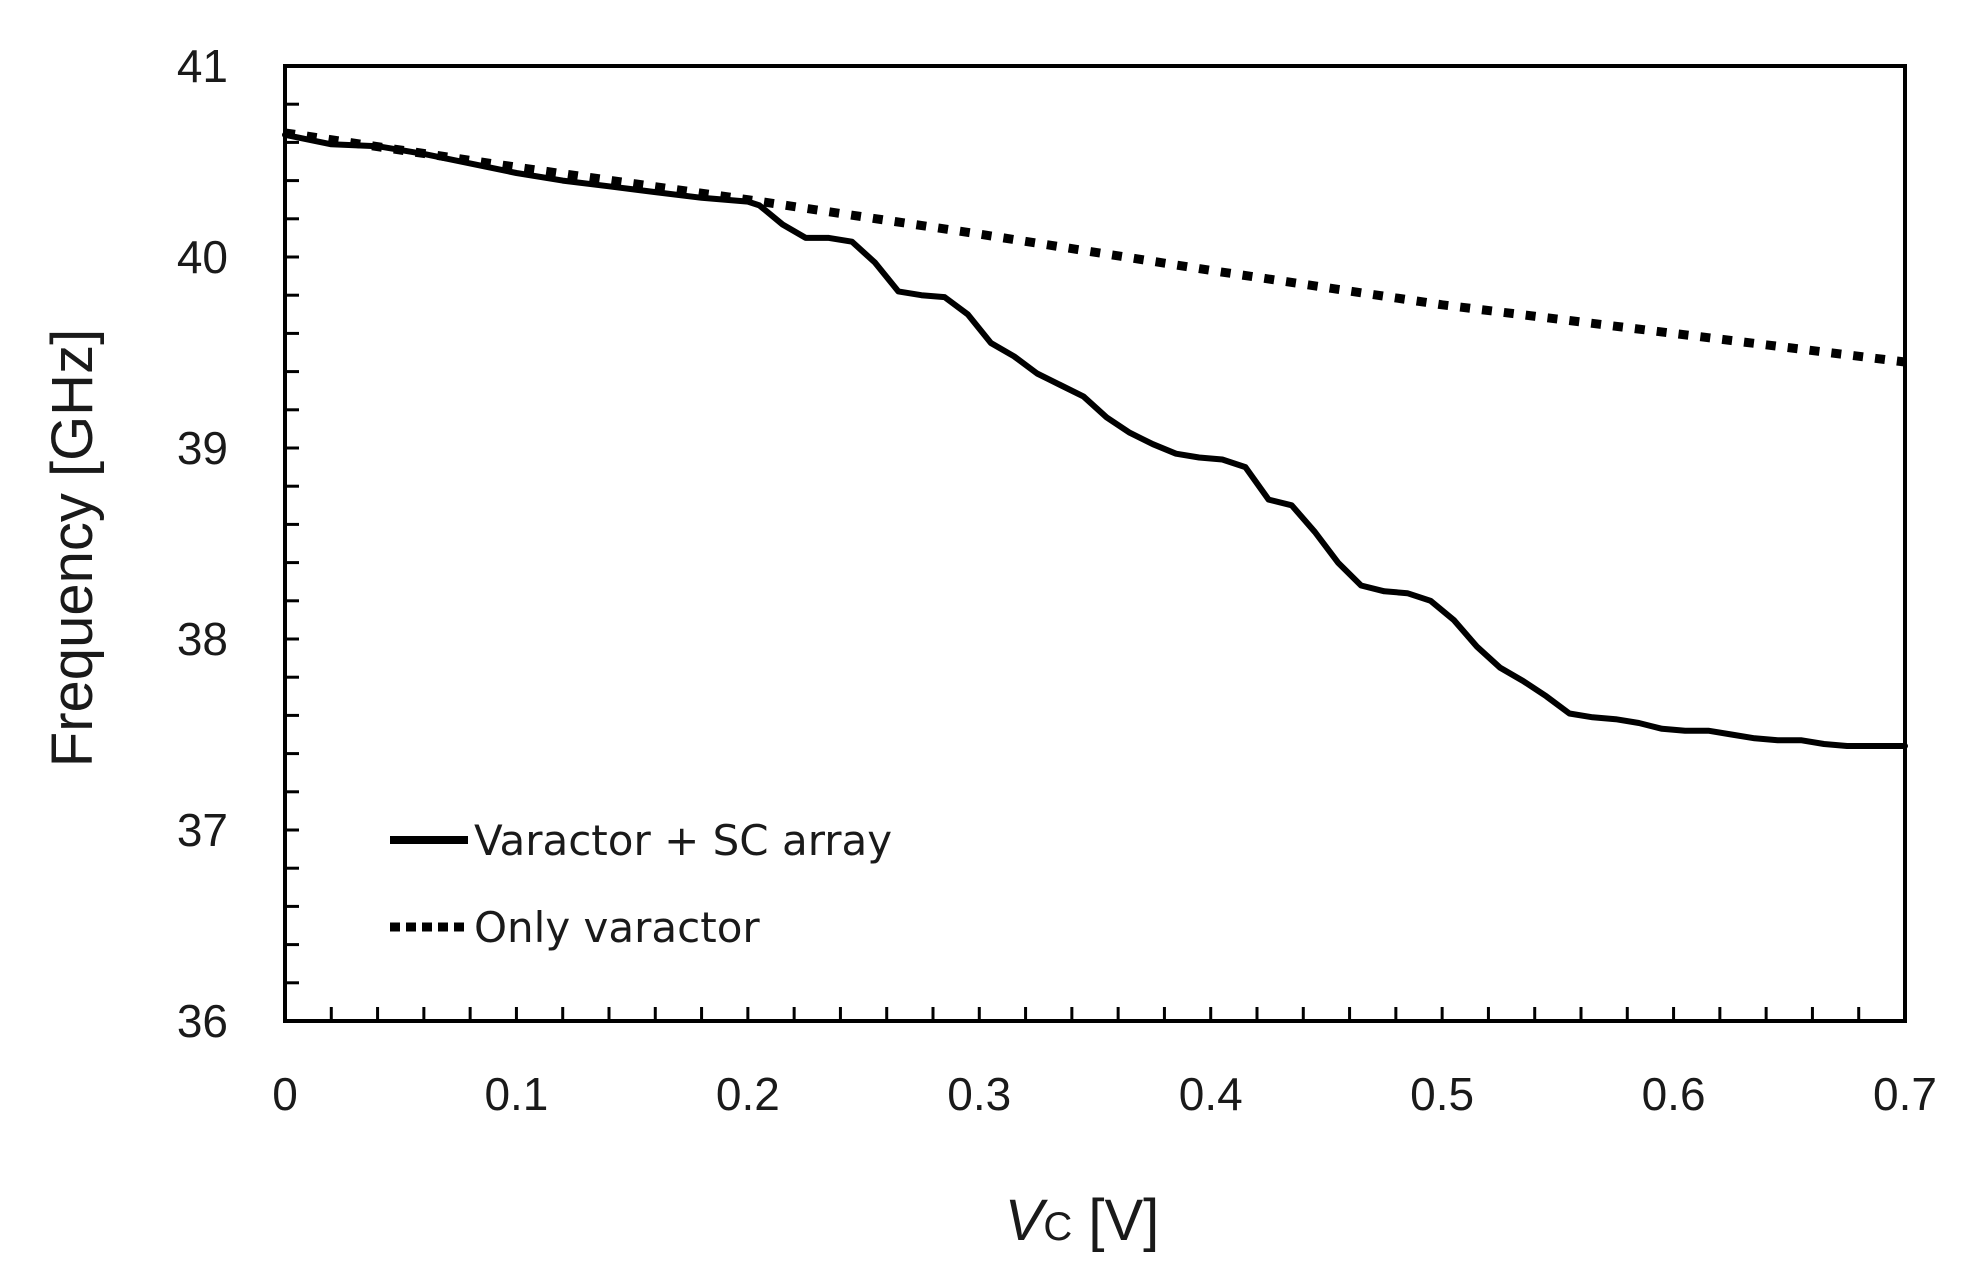  What do you see at coordinates (202, 830) in the screenshot?
I see `y-tick-label: 37` at bounding box center [202, 830].